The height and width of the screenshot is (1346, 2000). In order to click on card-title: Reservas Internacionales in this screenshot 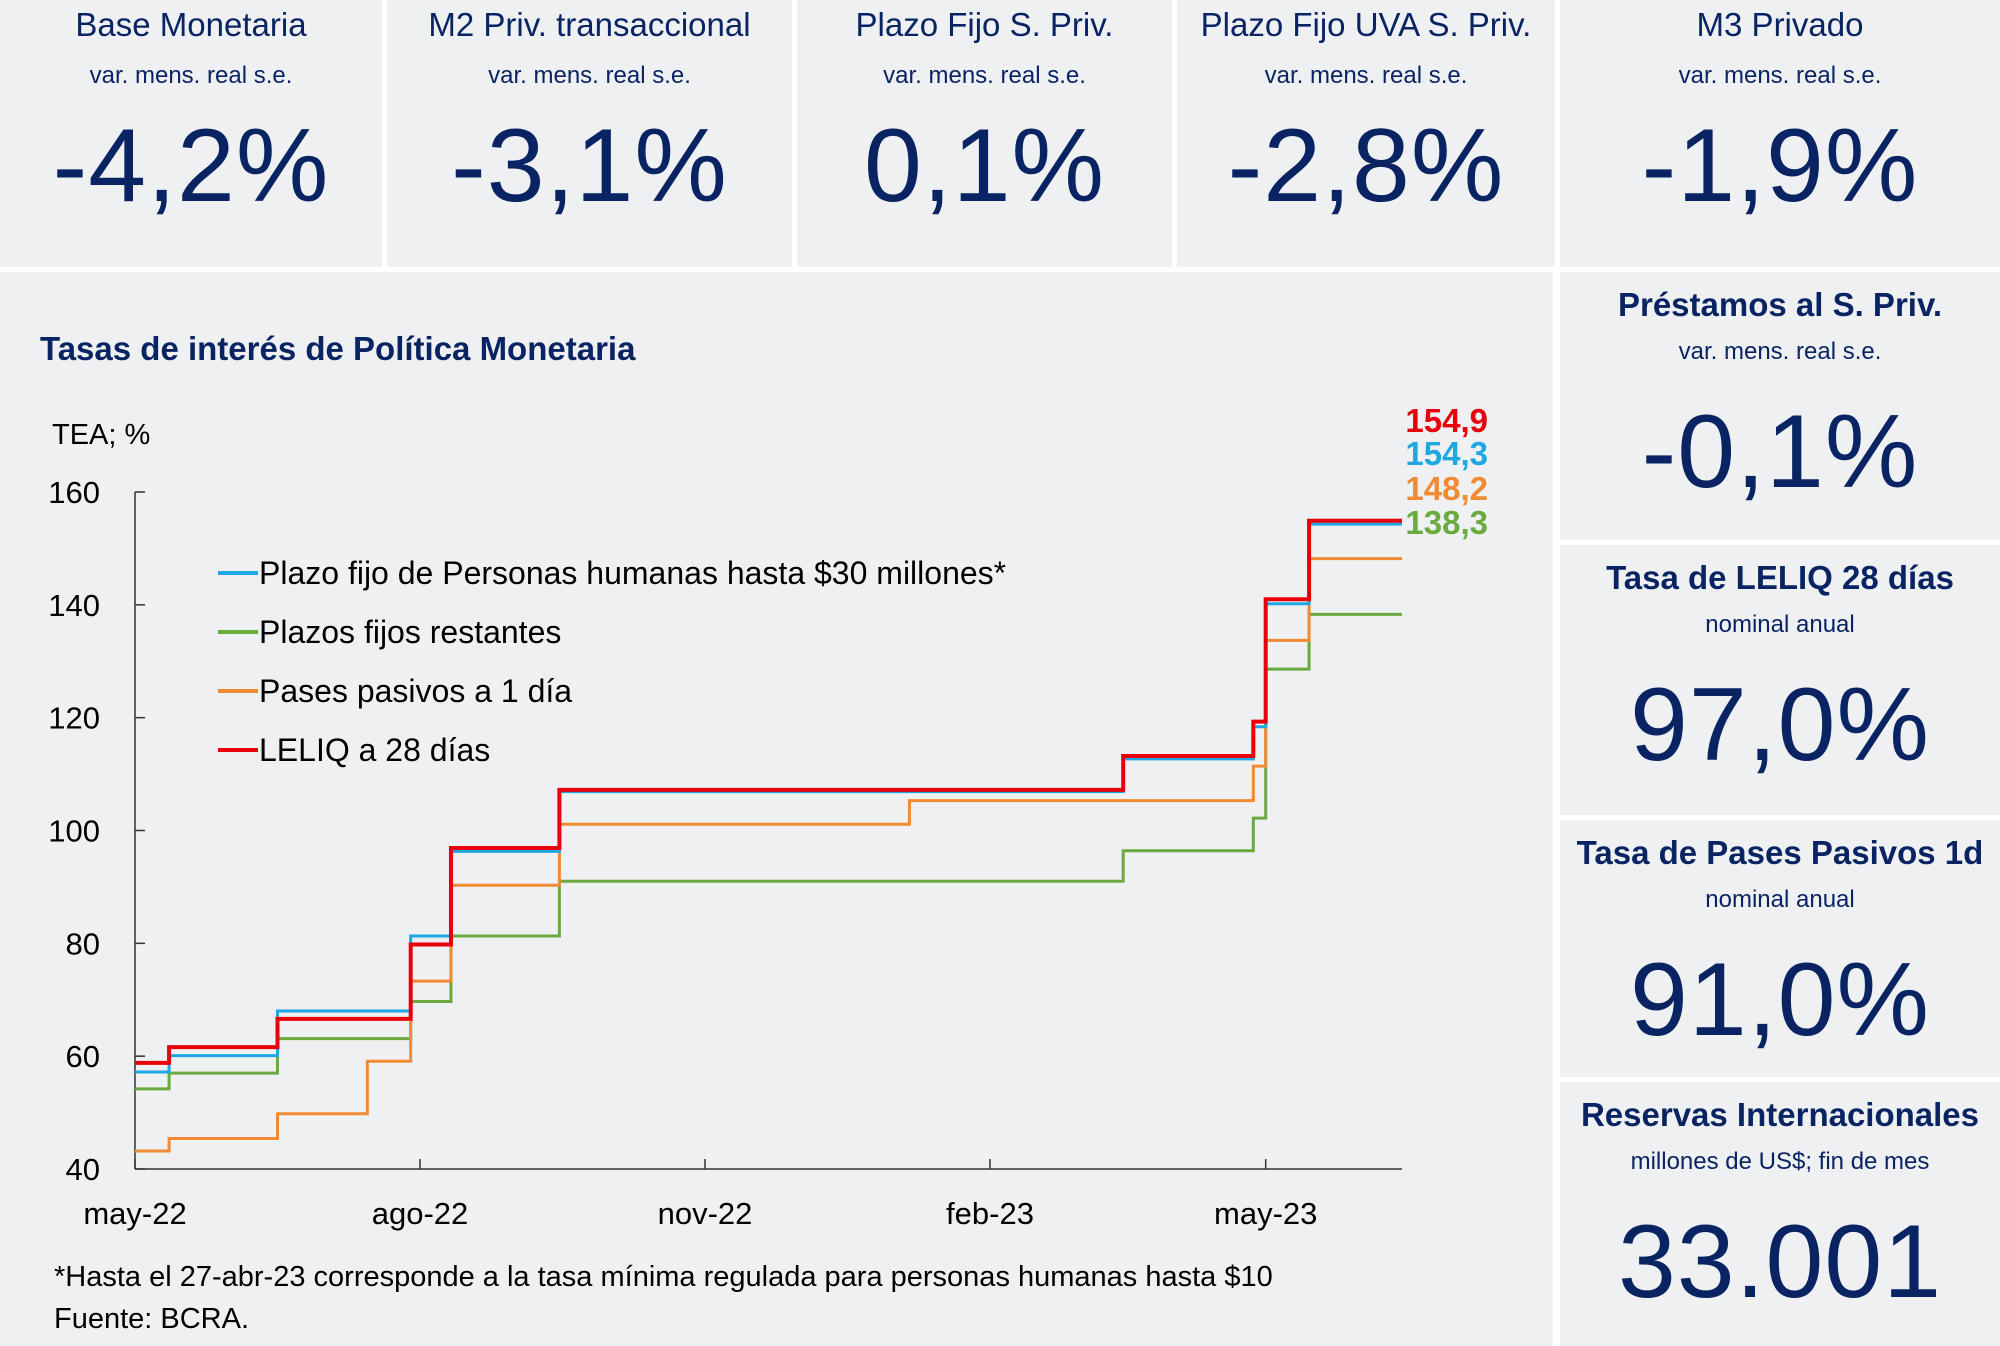, I will do `click(1780, 1114)`.